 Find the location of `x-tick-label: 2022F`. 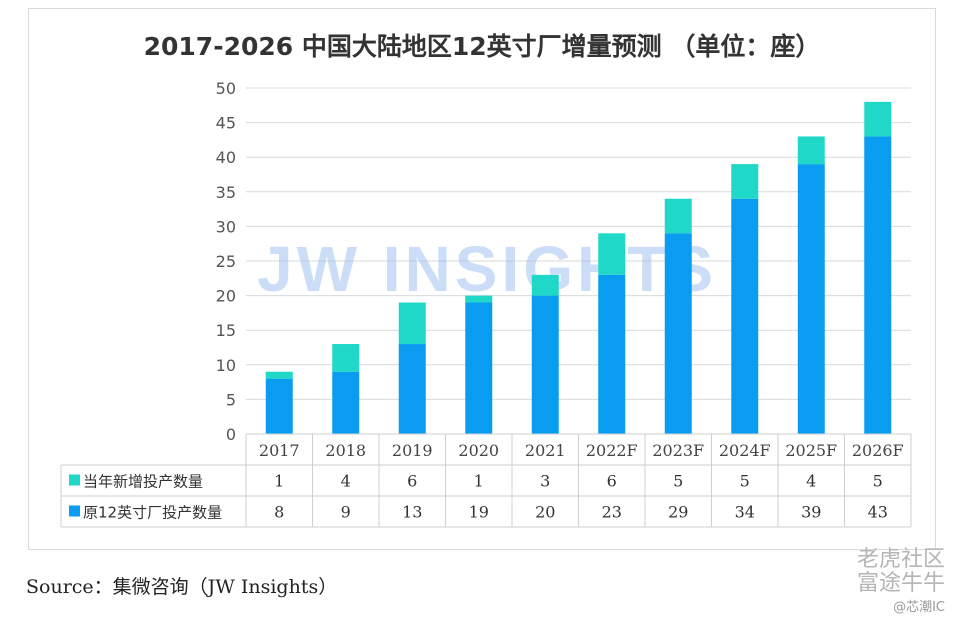

x-tick-label: 2022F is located at coordinates (612, 450).